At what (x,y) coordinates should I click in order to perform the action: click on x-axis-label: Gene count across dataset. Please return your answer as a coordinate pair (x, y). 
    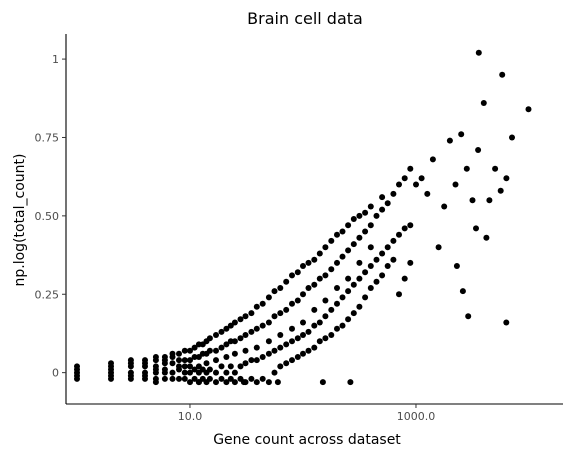
    Looking at the image, I should click on (307, 440).